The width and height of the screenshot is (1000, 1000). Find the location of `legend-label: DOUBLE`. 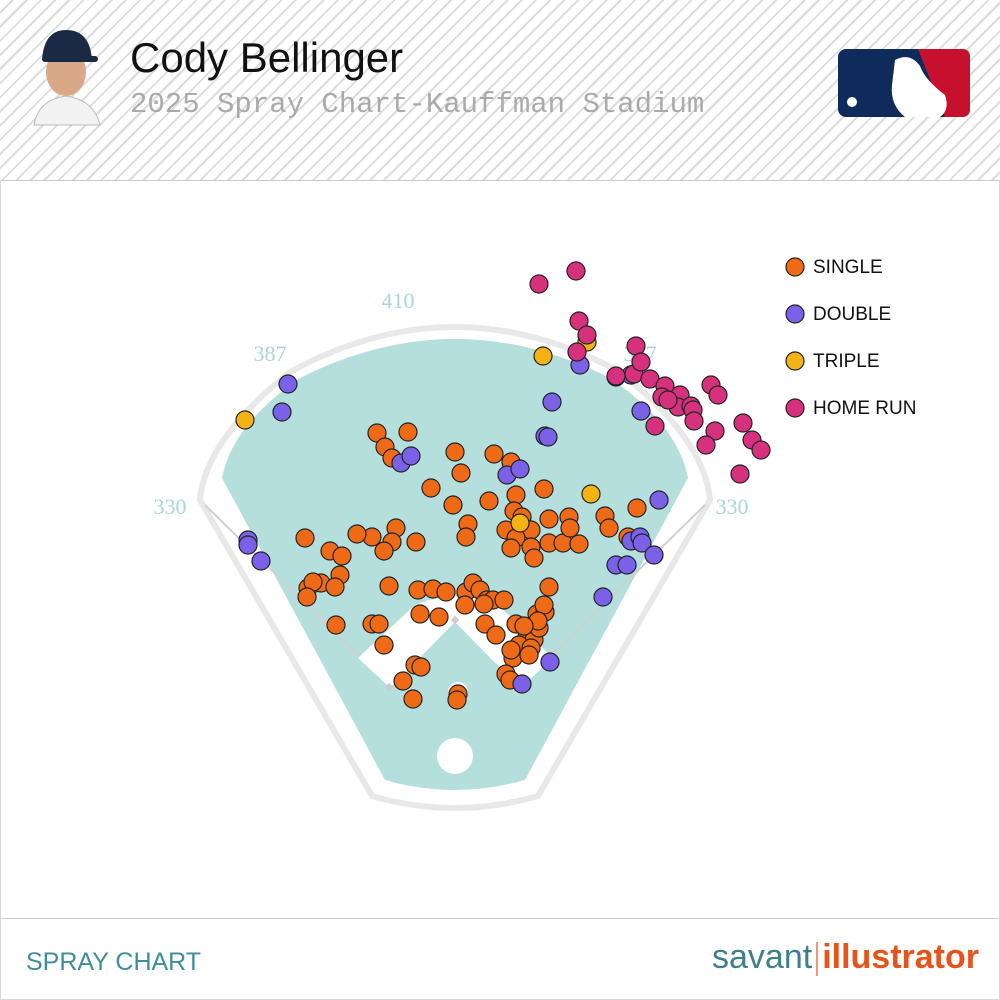

legend-label: DOUBLE is located at coordinates (852, 314).